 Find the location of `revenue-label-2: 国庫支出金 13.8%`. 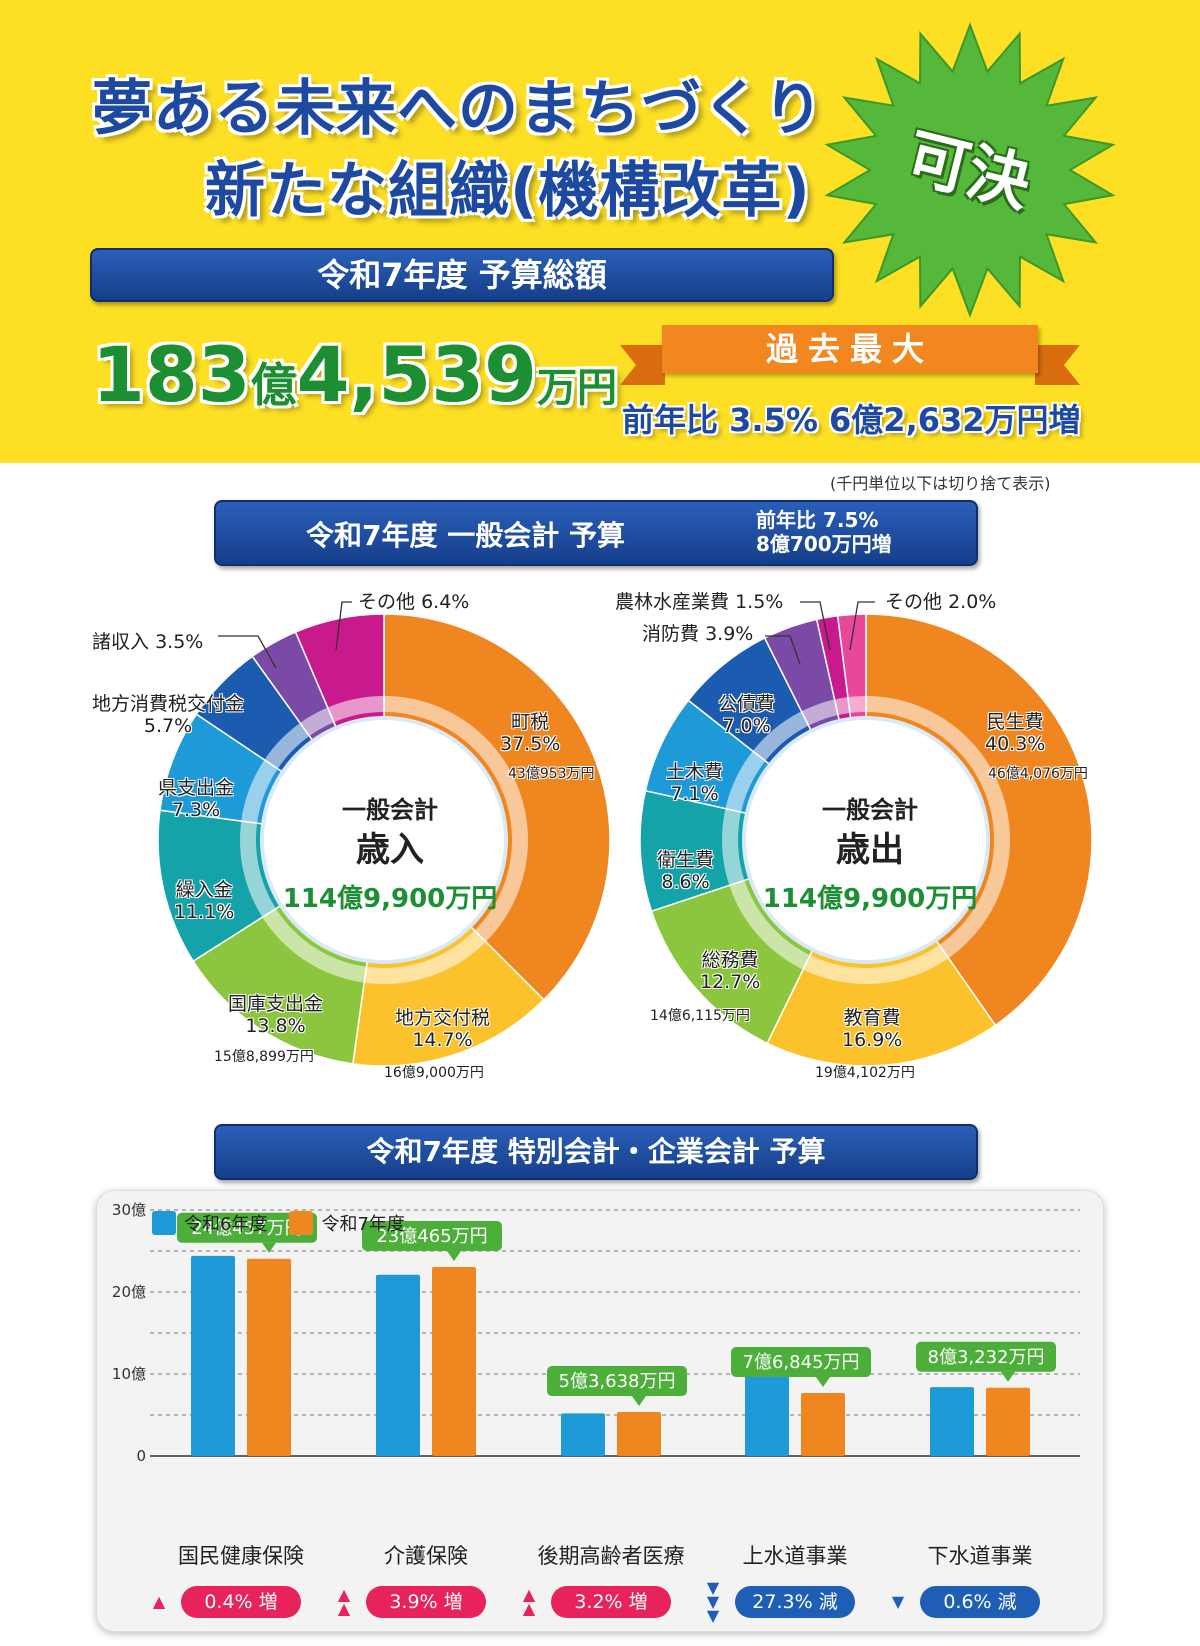

revenue-label-2: 国庫支出金 13.8% is located at coordinates (275, 1015).